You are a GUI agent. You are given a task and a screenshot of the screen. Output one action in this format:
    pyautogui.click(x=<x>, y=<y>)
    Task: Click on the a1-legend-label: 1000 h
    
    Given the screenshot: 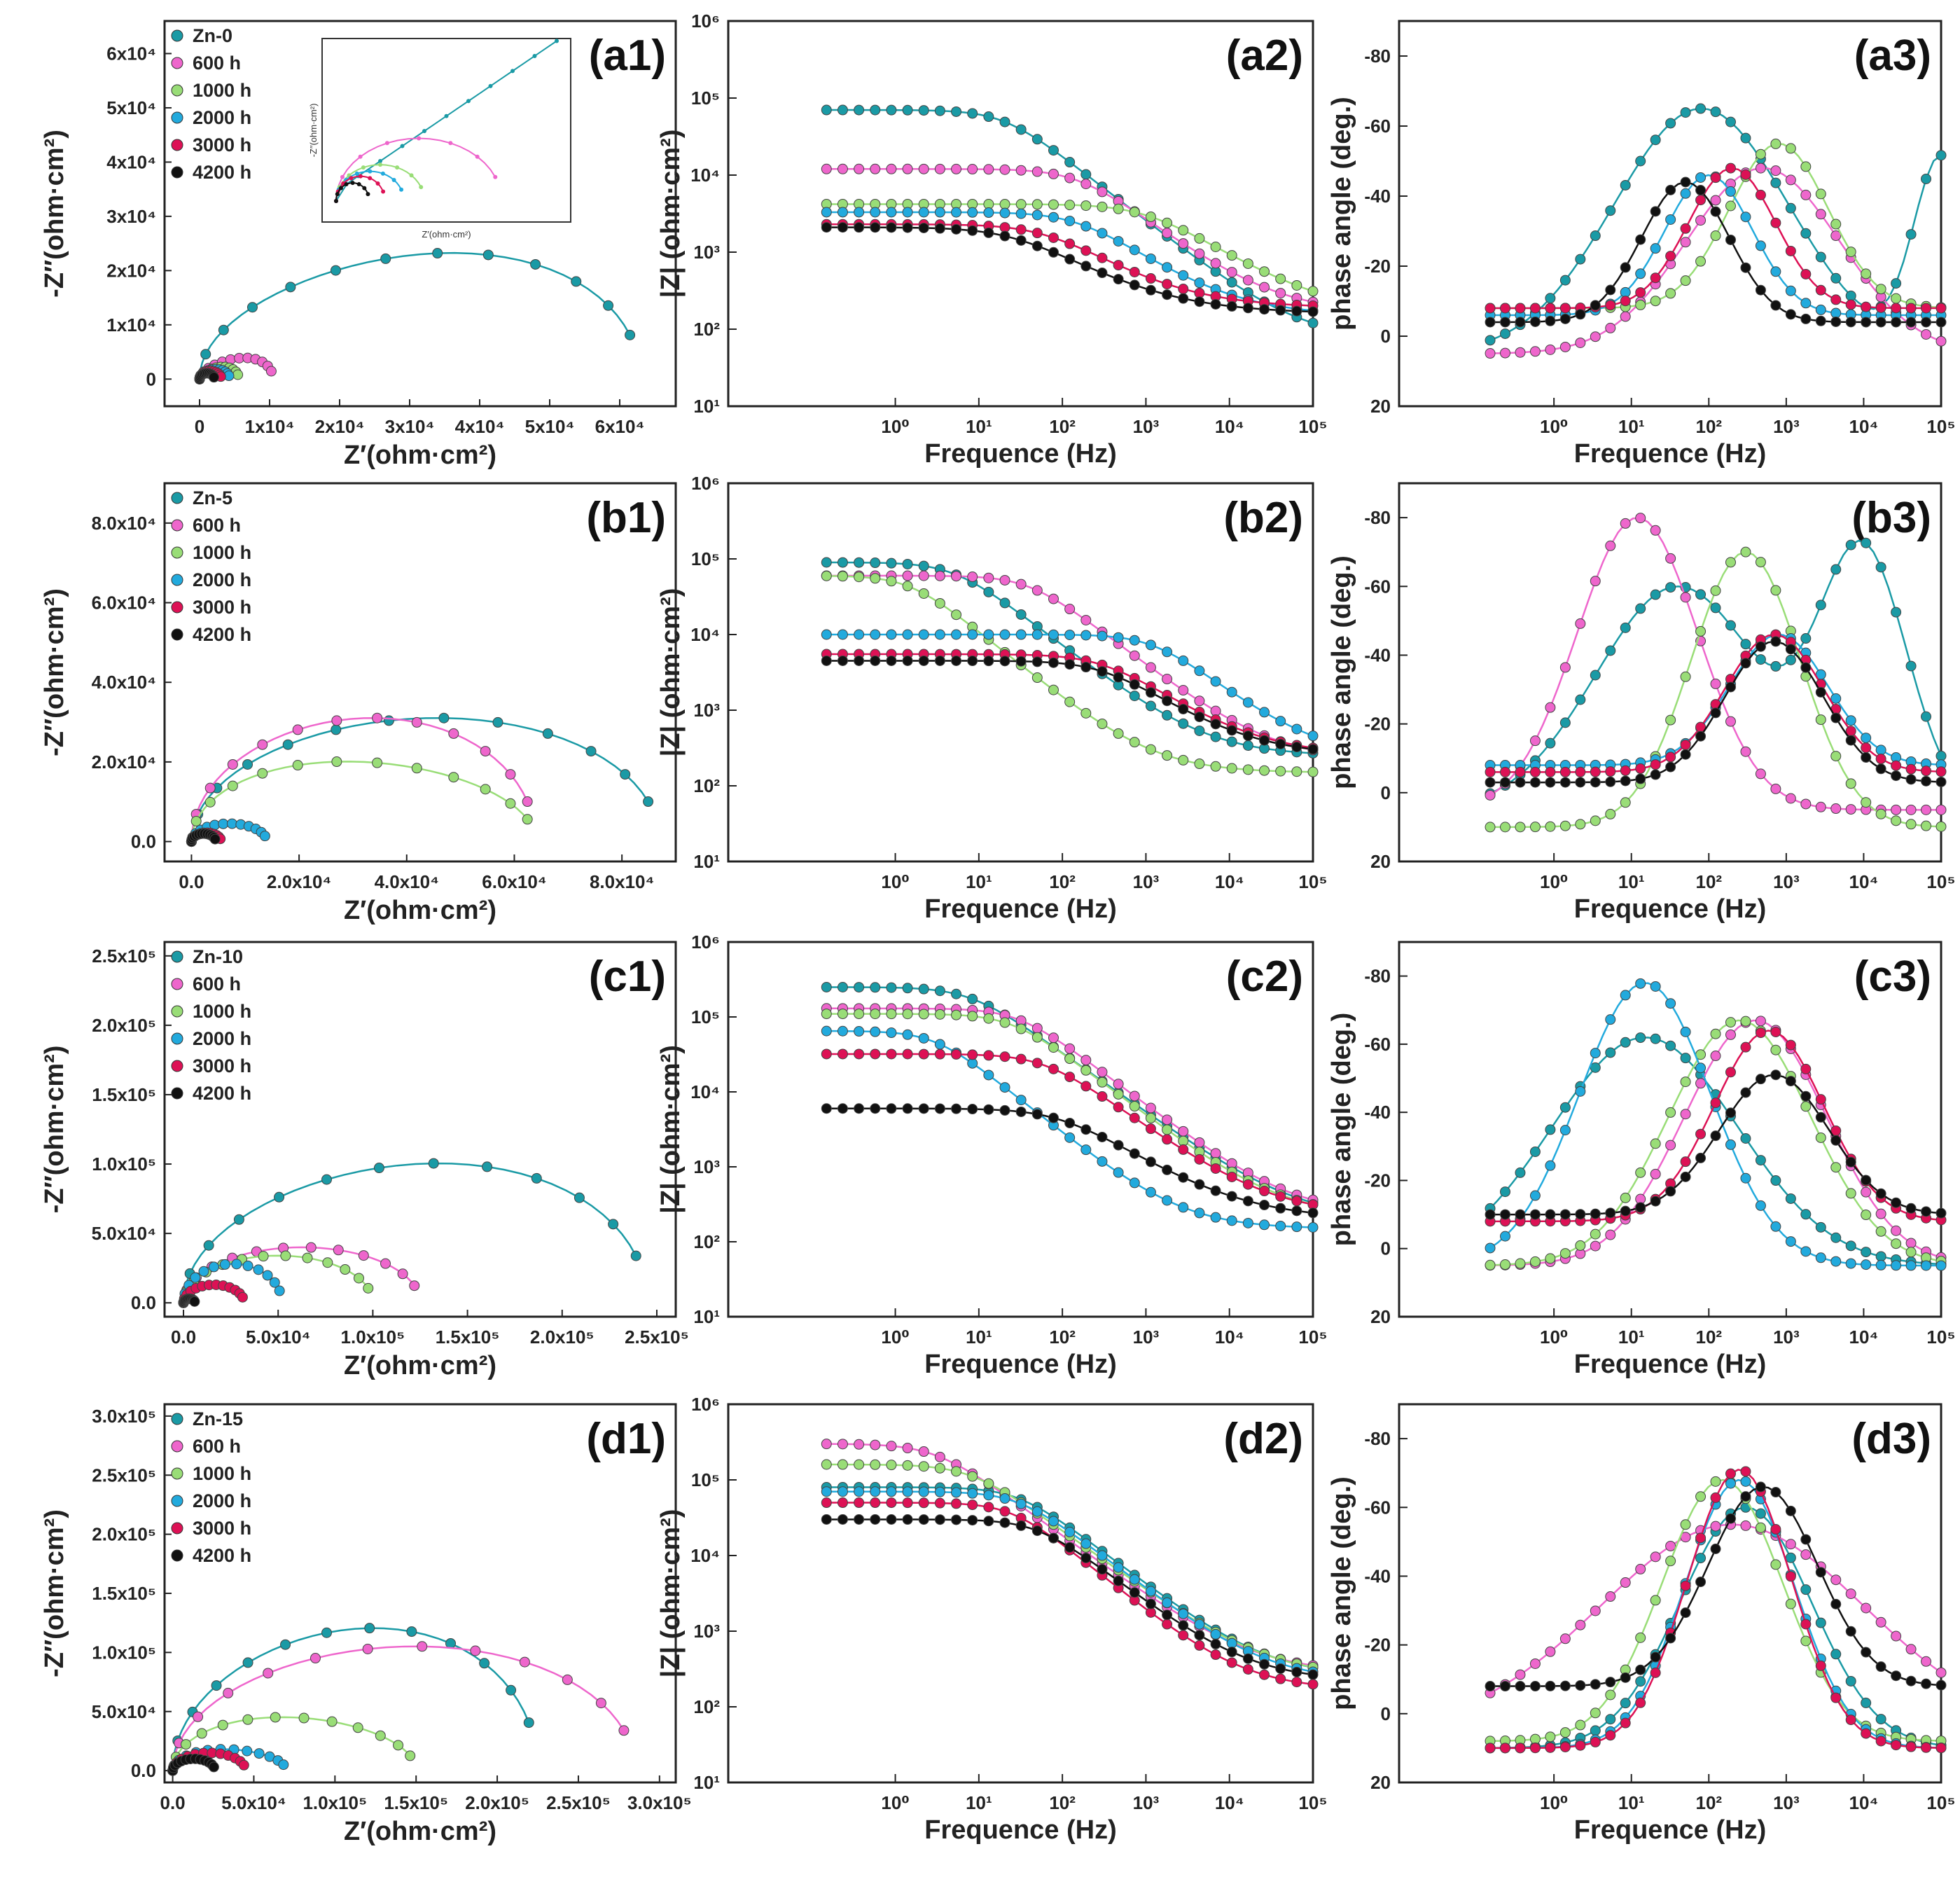 What is the action you would take?
    pyautogui.click(x=222, y=90)
    